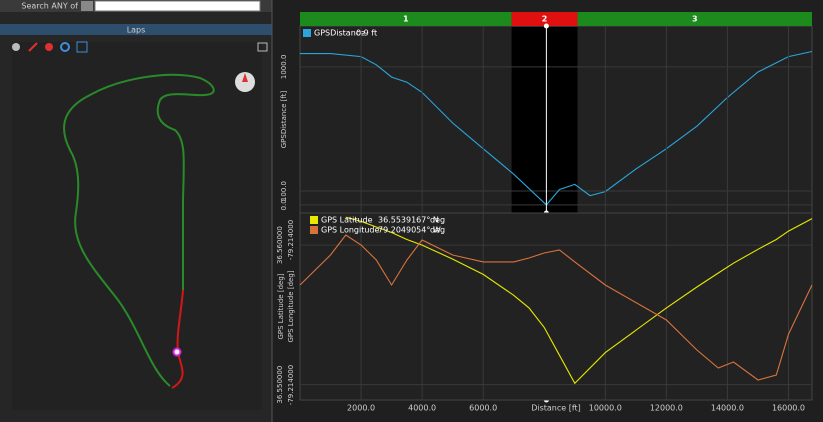  Describe the element at coordinates (788, 408) in the screenshot. I see `x-tick-label: 16000.0` at that location.